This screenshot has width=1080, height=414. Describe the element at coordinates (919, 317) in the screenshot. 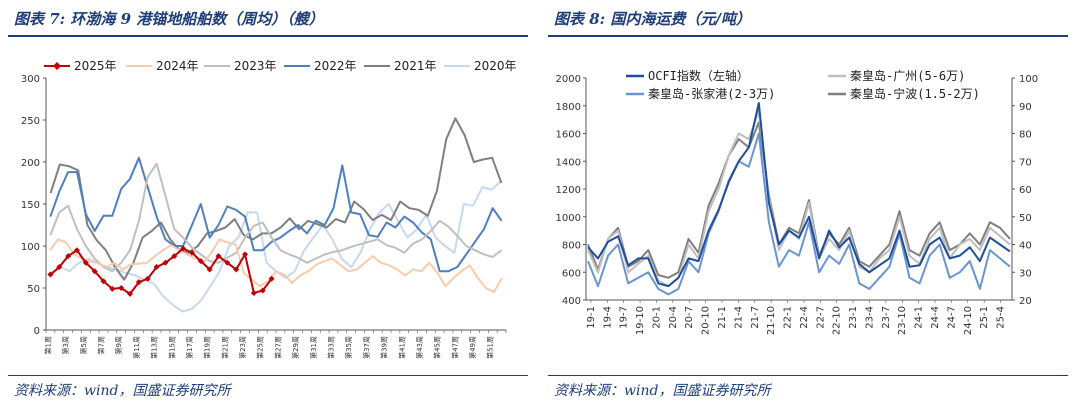

I see `right-x-tick-label: 24-1` at that location.